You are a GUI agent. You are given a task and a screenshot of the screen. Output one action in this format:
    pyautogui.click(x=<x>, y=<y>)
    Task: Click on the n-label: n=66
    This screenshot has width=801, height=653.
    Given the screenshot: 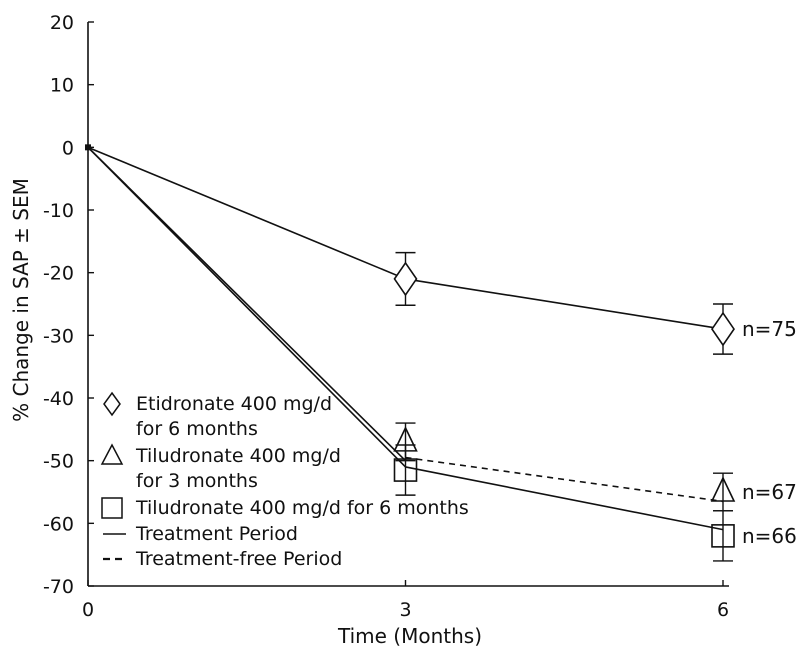 What is the action you would take?
    pyautogui.click(x=769, y=536)
    